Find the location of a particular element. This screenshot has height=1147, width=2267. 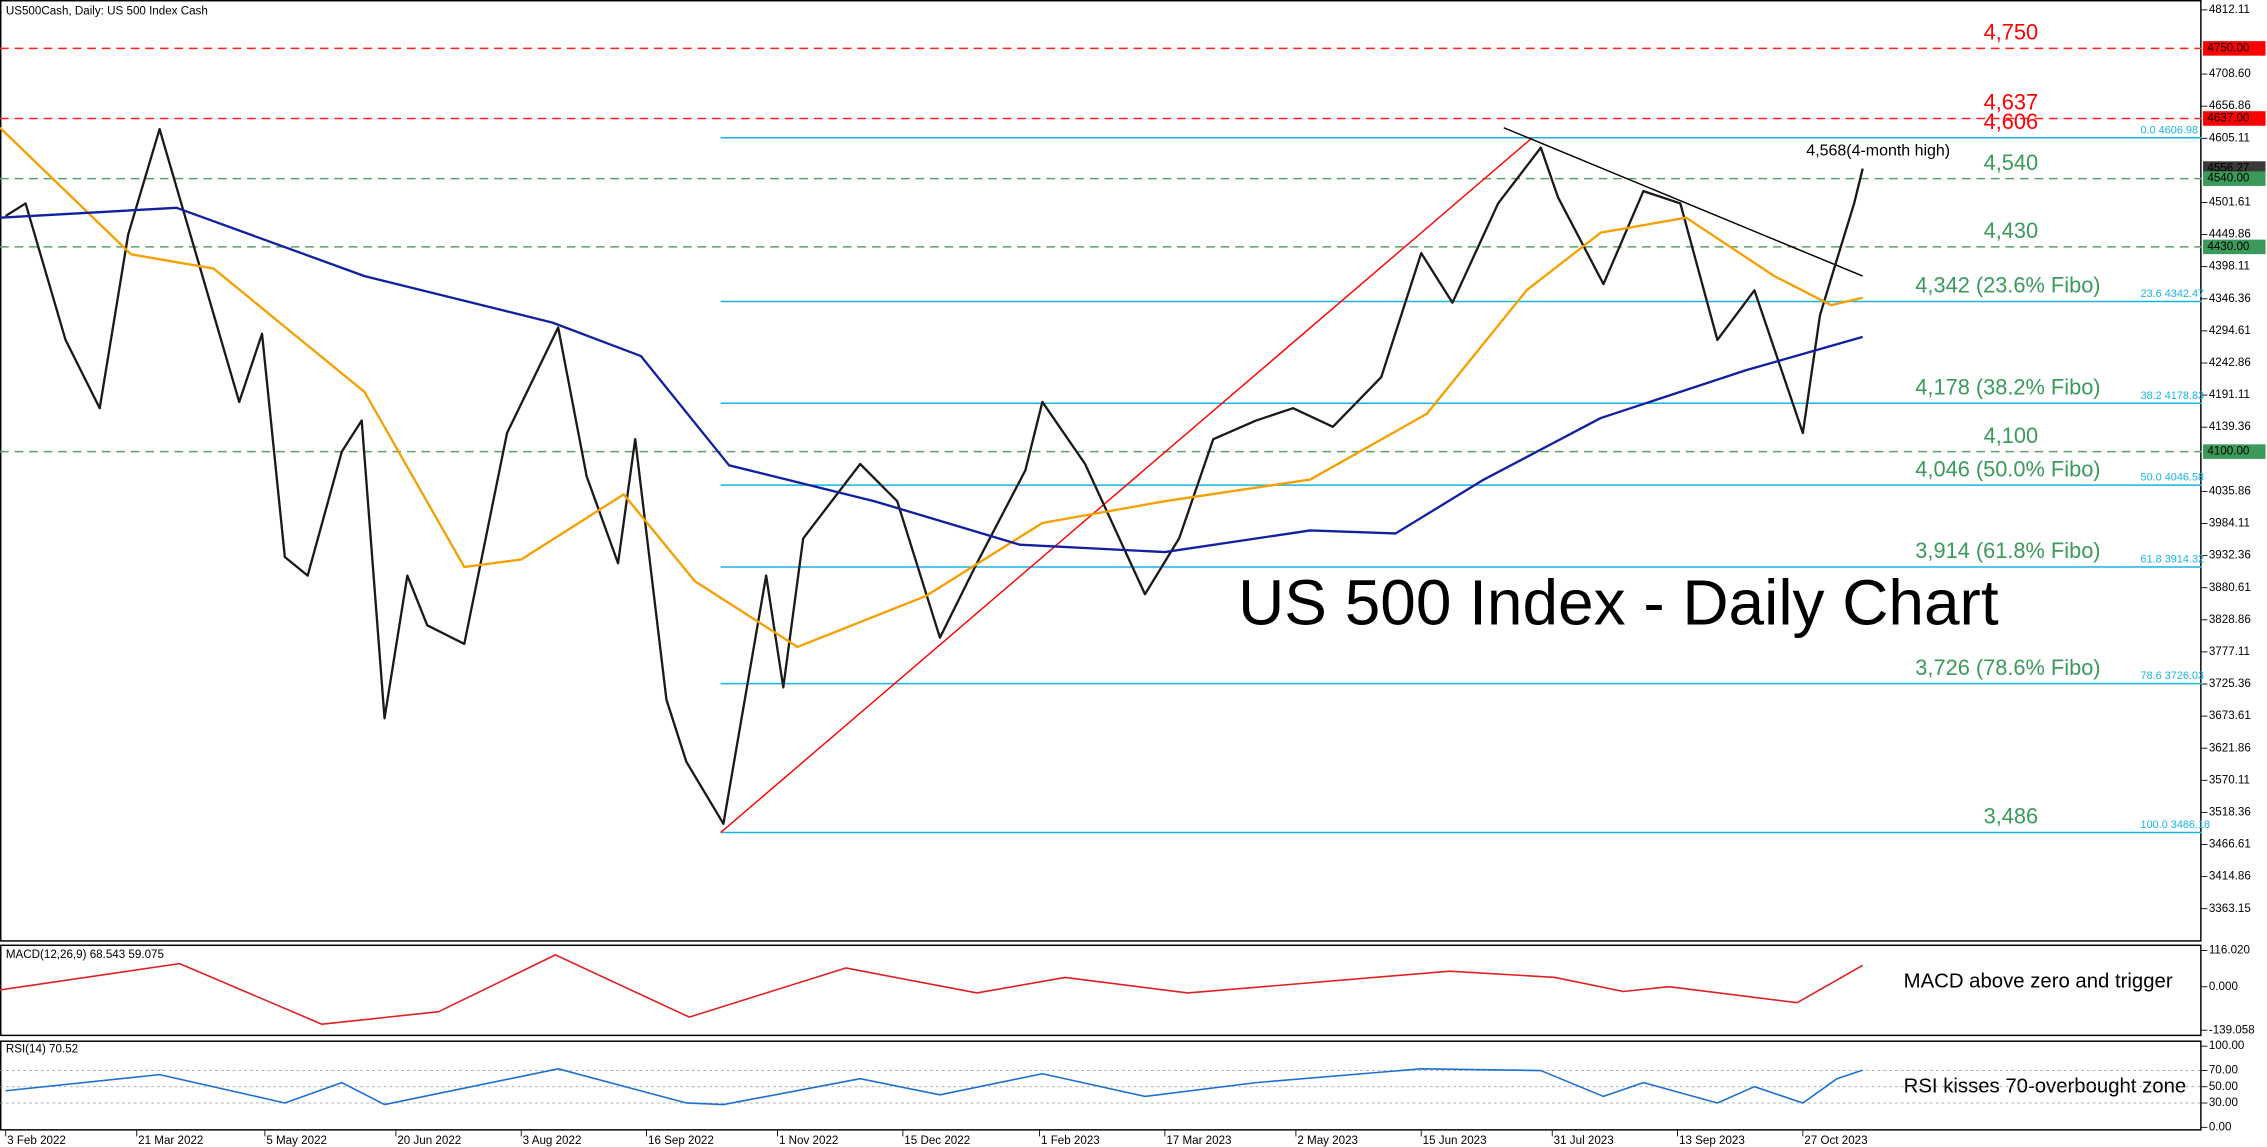

level-label: 4,178 (38.2% Fibo) is located at coordinates (2007, 386).